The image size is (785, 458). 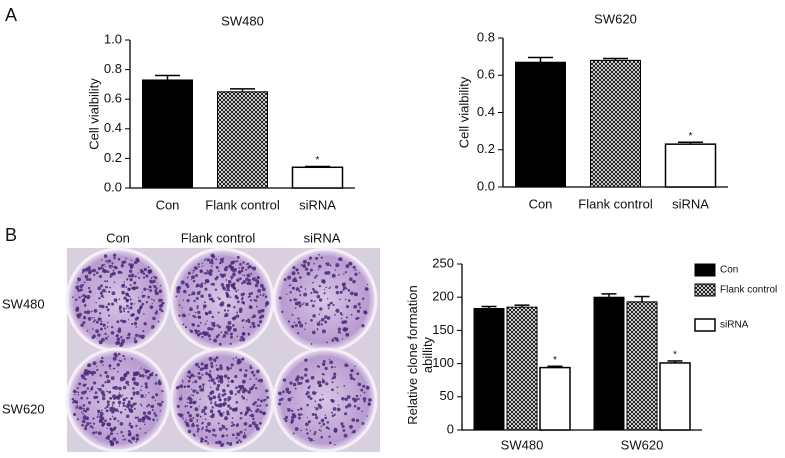 I want to click on well, so click(x=325, y=300).